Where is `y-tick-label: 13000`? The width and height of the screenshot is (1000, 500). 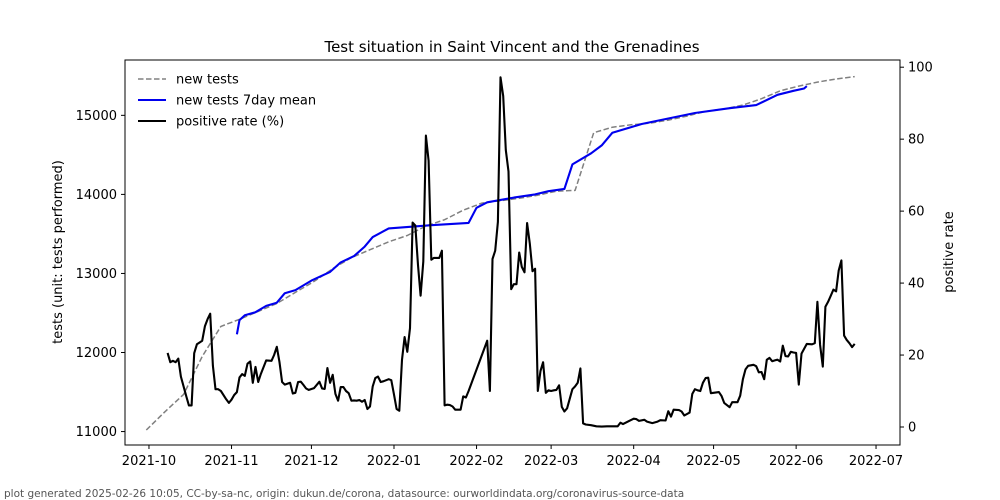 y-tick-label: 13000 is located at coordinates (96, 274).